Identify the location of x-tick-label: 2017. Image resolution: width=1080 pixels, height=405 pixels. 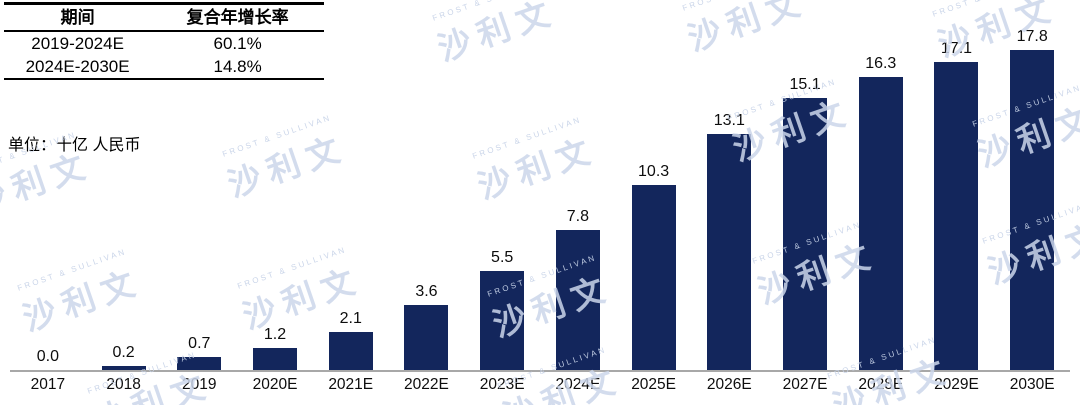
(48, 384).